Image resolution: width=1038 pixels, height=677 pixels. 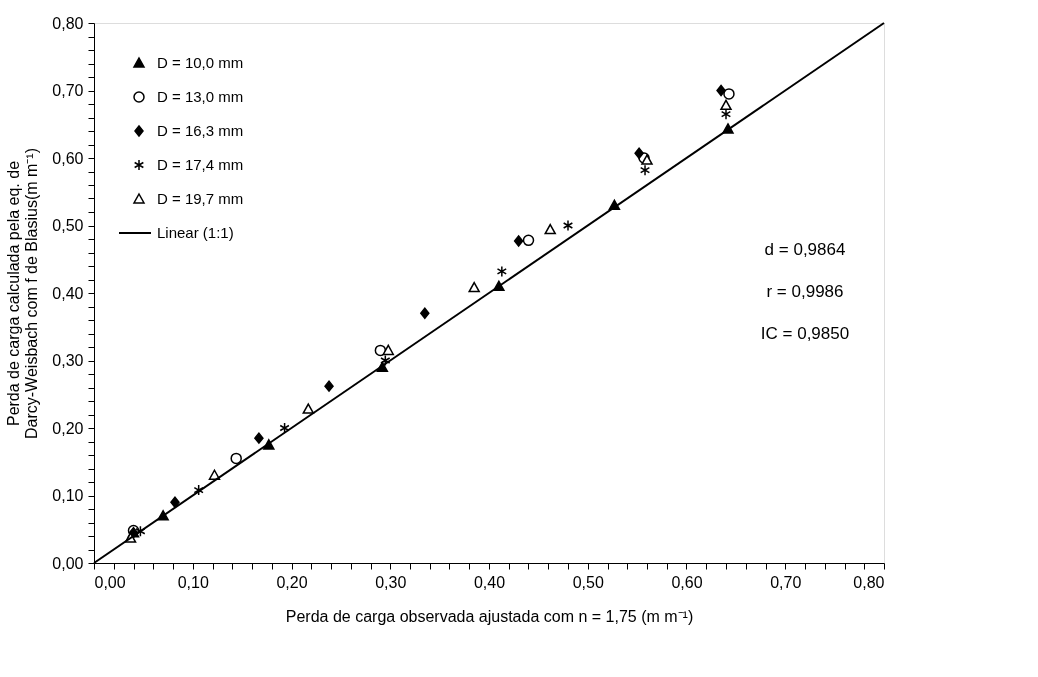 What do you see at coordinates (786, 582) in the screenshot?
I see `x-tick-label: 0,70` at bounding box center [786, 582].